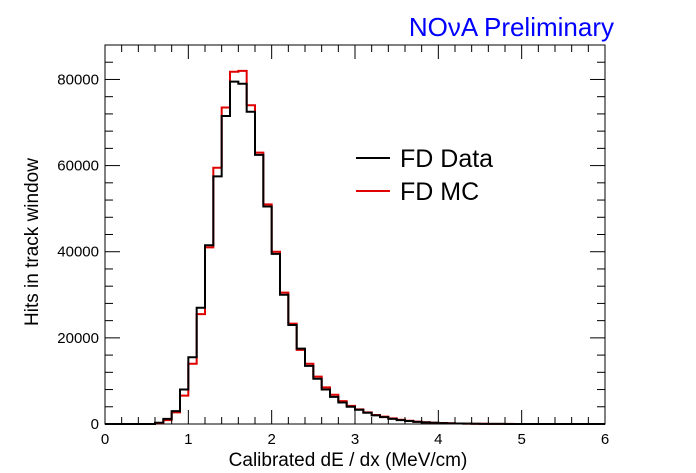 The image size is (696, 473). What do you see at coordinates (188, 439) in the screenshot?
I see `x-tick-label: 1` at bounding box center [188, 439].